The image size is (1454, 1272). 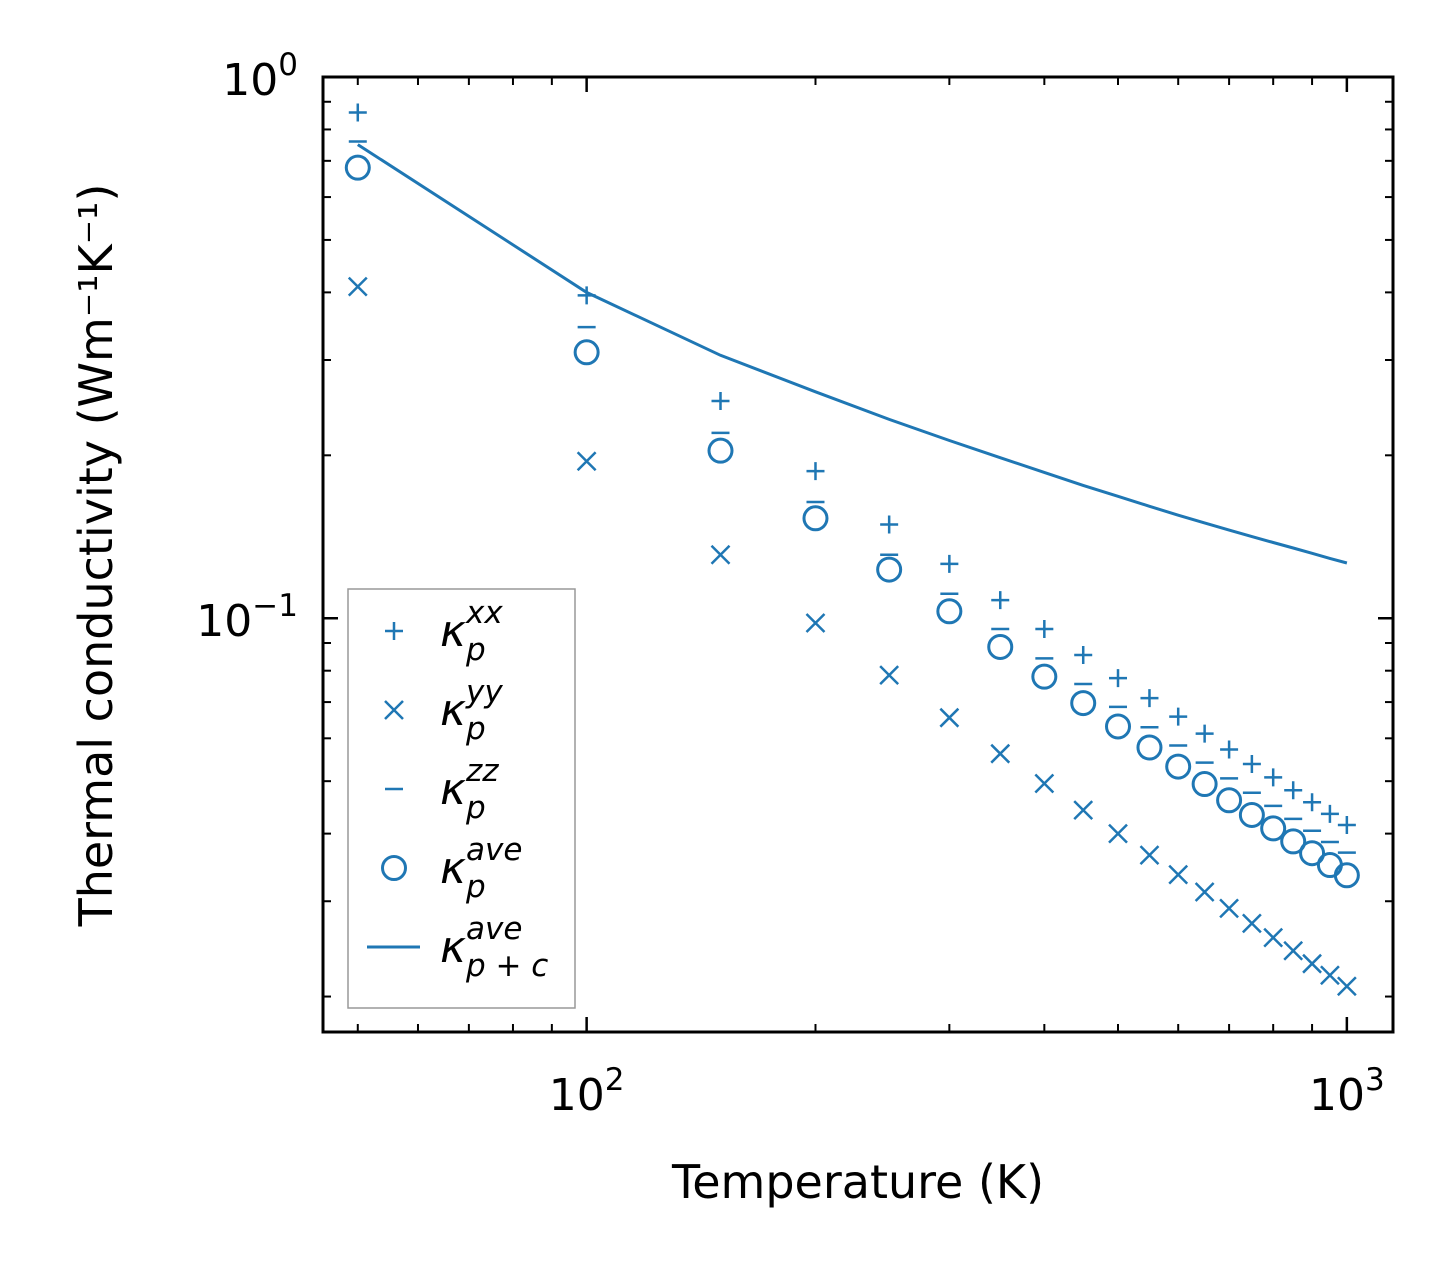 I want to click on legend-entry-xx: κpxx, so click(x=444, y=631).